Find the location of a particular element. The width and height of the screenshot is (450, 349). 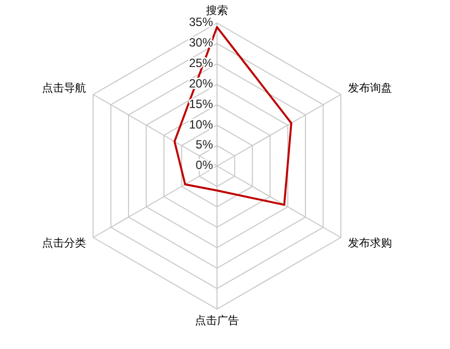

spoke-label: 点击导航 is located at coordinates (64, 87).